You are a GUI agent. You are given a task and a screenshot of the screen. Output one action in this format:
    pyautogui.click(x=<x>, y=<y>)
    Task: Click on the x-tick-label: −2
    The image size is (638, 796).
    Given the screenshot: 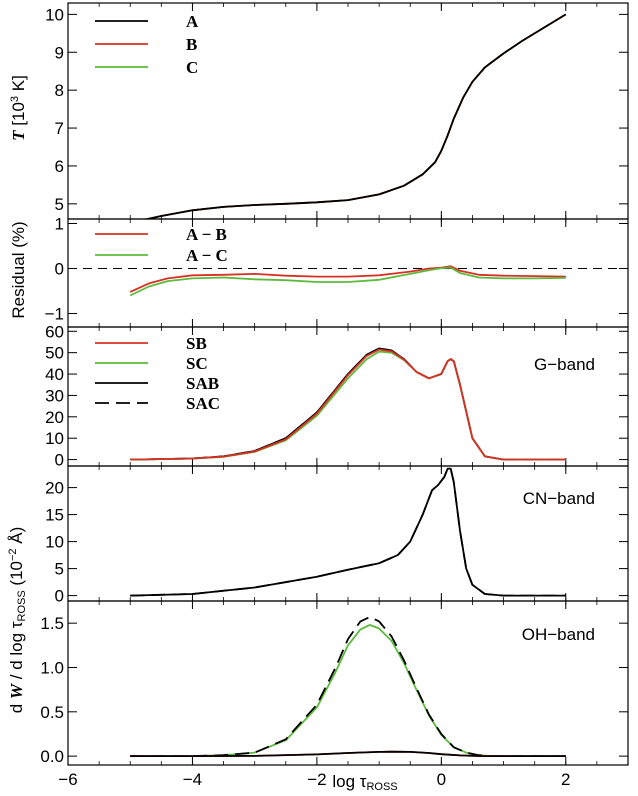 What is the action you would take?
    pyautogui.click(x=316, y=779)
    